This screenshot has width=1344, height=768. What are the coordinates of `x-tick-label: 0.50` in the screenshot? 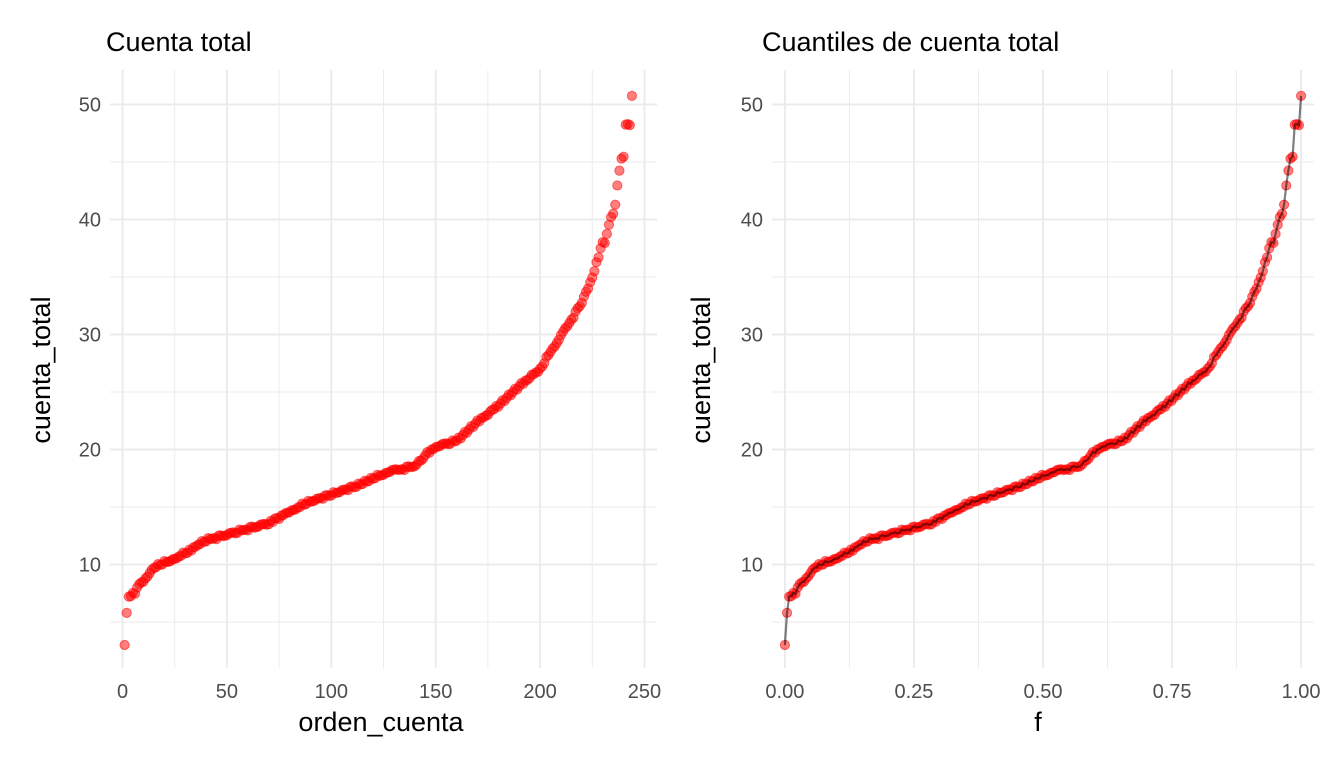 It's located at (1043, 692).